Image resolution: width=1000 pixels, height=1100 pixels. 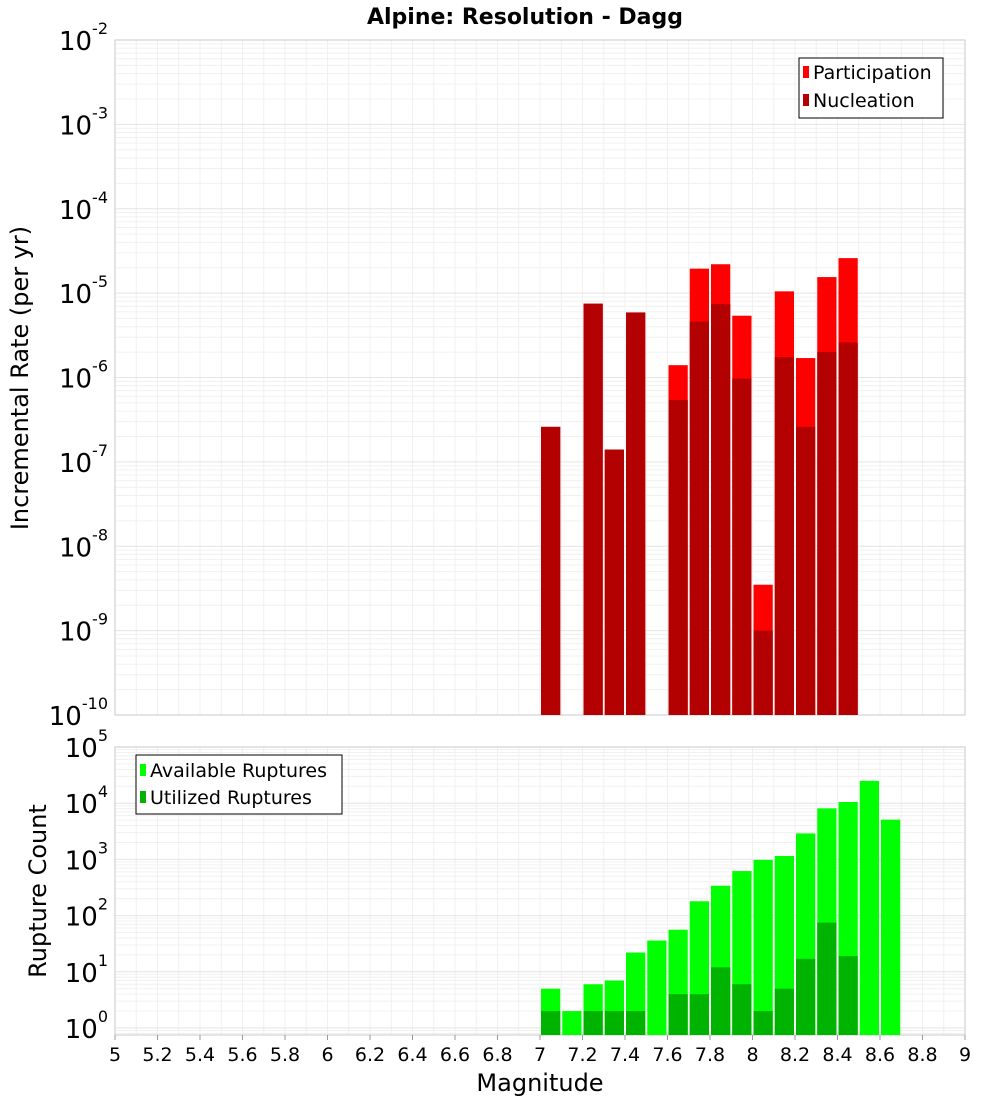 I want to click on bar-nucleation-7.95, so click(x=742, y=546).